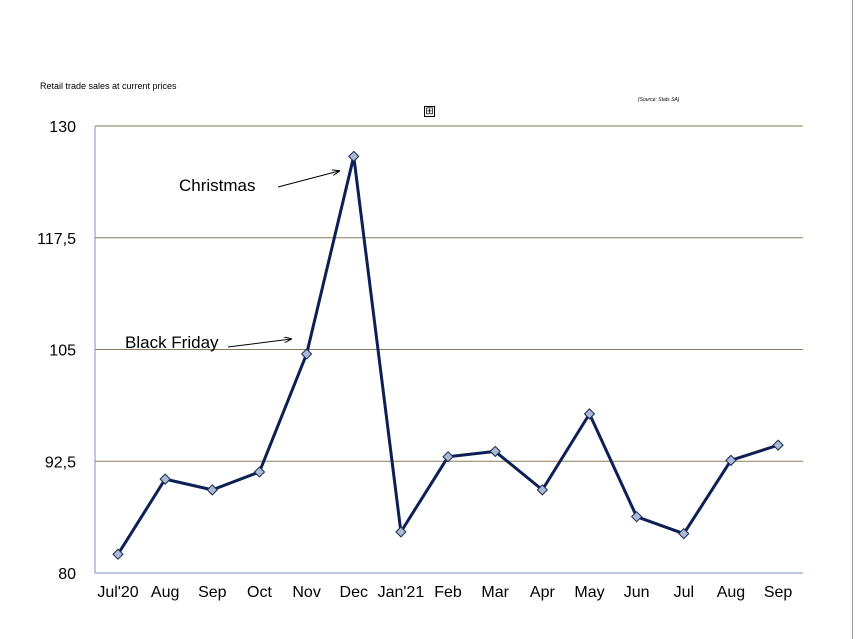  What do you see at coordinates (684, 592) in the screenshot?
I see `x-tick-label: Jul` at bounding box center [684, 592].